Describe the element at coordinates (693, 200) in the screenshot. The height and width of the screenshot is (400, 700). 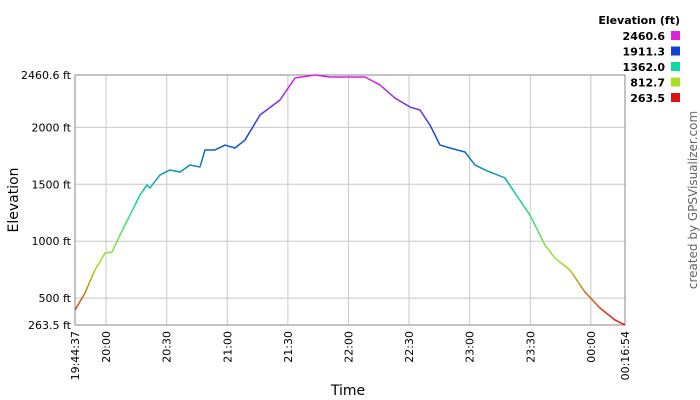
I see `credit: created by GPSVisualizer.com` at that location.